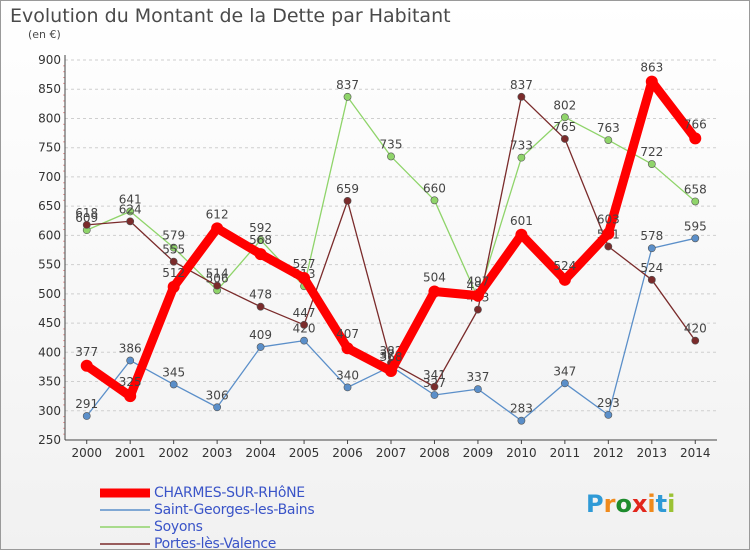 Image resolution: width=750 pixels, height=552 pixels. I want to click on data-label: 524, so click(564, 266).